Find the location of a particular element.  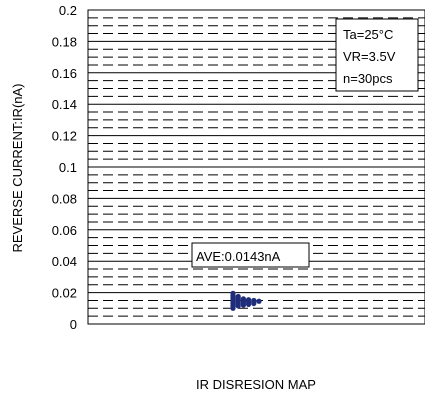

y-tick-label: 0.16 is located at coordinates (64, 73).